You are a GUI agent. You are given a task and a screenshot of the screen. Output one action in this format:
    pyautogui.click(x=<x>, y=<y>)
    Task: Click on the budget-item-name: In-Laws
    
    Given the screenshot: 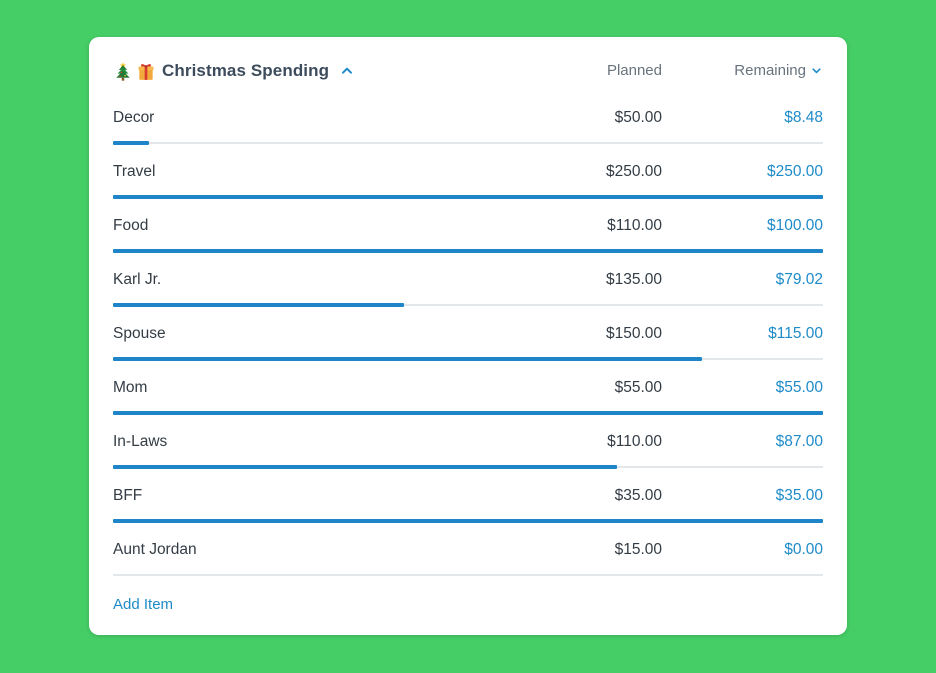 What is the action you would take?
    pyautogui.click(x=140, y=441)
    